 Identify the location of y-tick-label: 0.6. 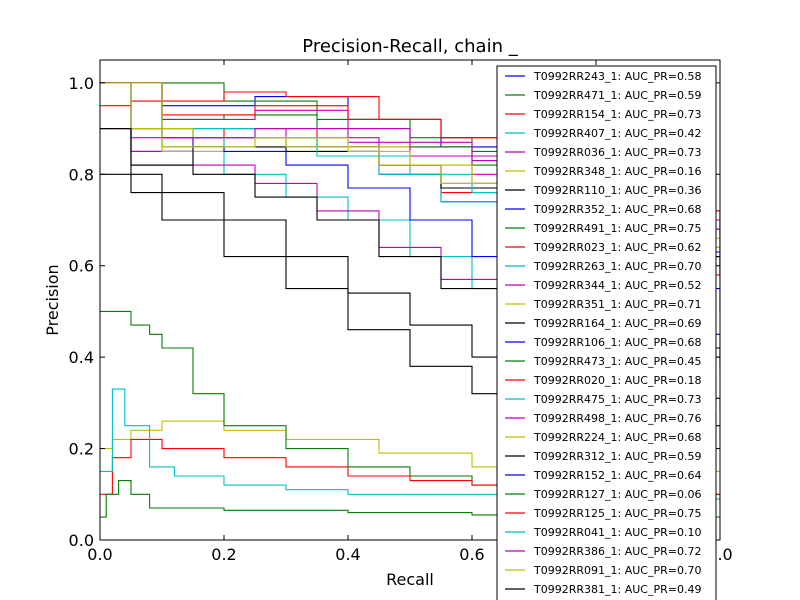
(81, 266).